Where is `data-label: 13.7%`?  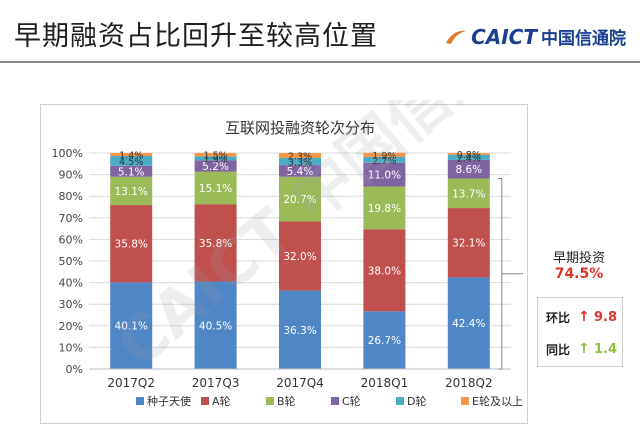 data-label: 13.7% is located at coordinates (468, 194).